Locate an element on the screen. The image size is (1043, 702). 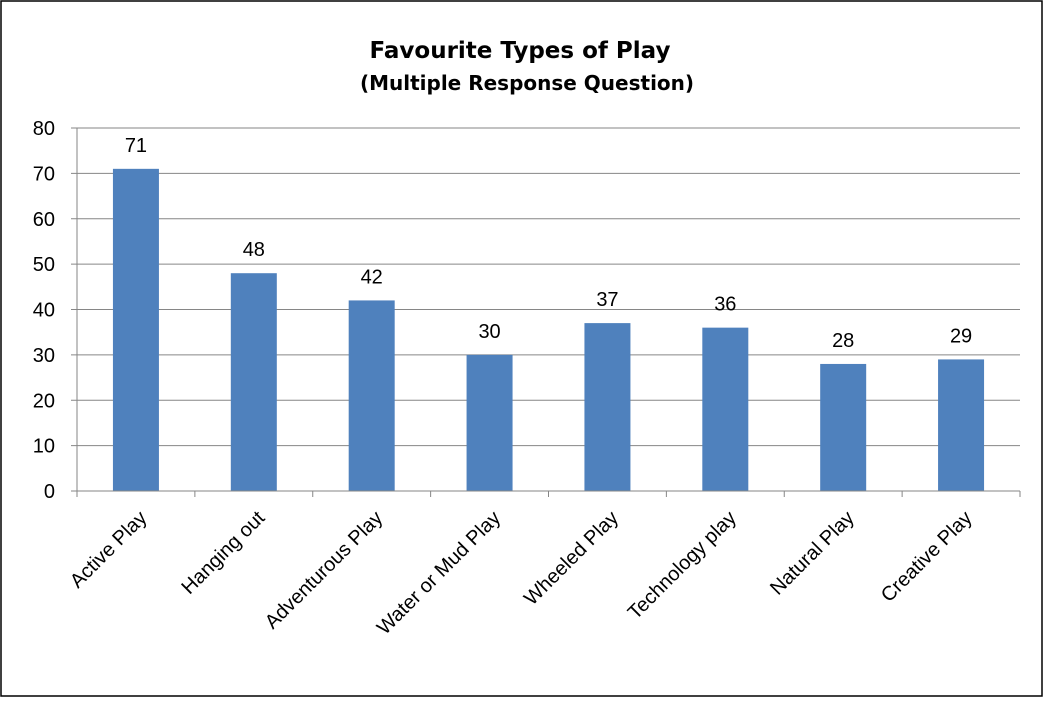
data-label: 71 is located at coordinates (136, 146).